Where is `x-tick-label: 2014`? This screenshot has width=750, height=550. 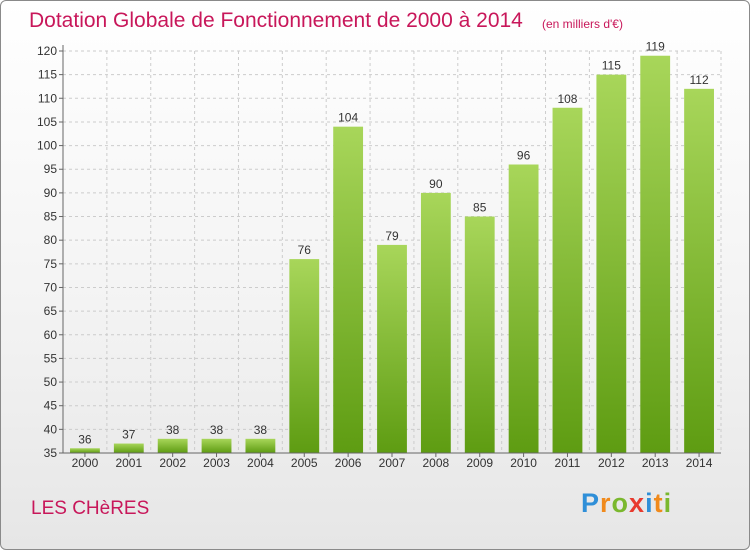 x-tick-label: 2014 is located at coordinates (699, 463).